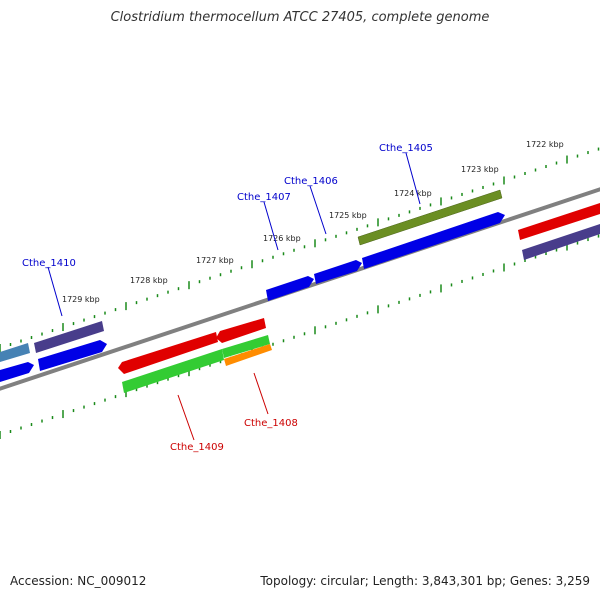  What do you see at coordinates (545, 144) in the screenshot?
I see `scale-label: 1722 kbp` at bounding box center [545, 144].